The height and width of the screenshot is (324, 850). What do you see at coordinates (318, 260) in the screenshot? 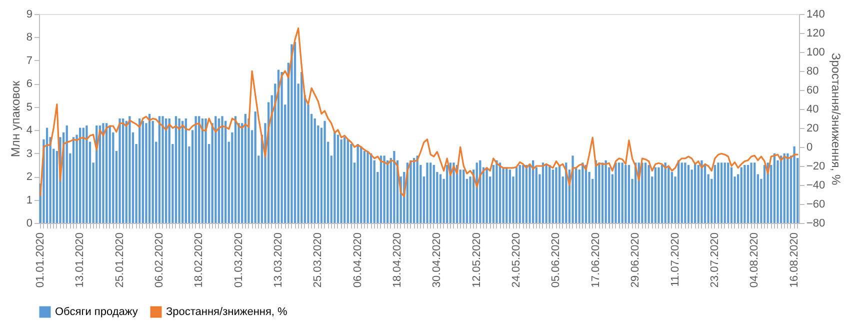
I see `x-tick-label: 25.03.2020` at bounding box center [318, 260].